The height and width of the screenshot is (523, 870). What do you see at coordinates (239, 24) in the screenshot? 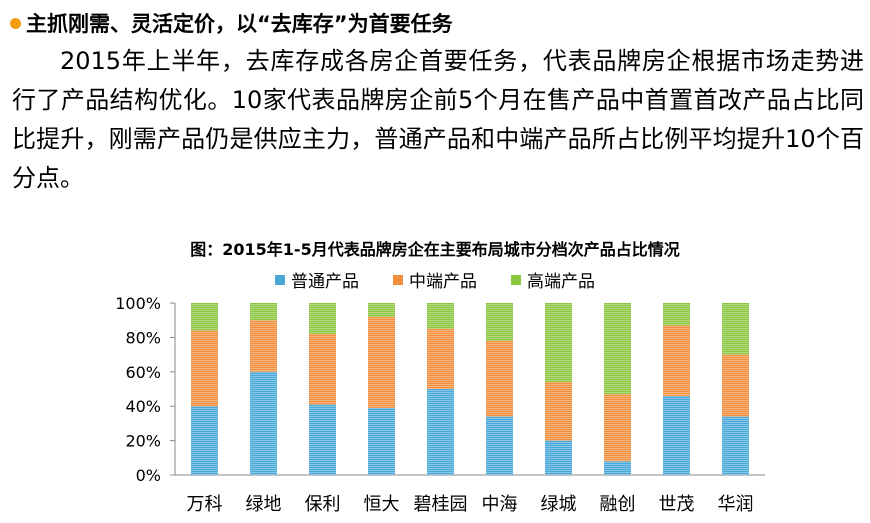
I see `section-heading-text: 主抓刚需、灵活定价，以“去库存”为首要任务` at bounding box center [239, 24].